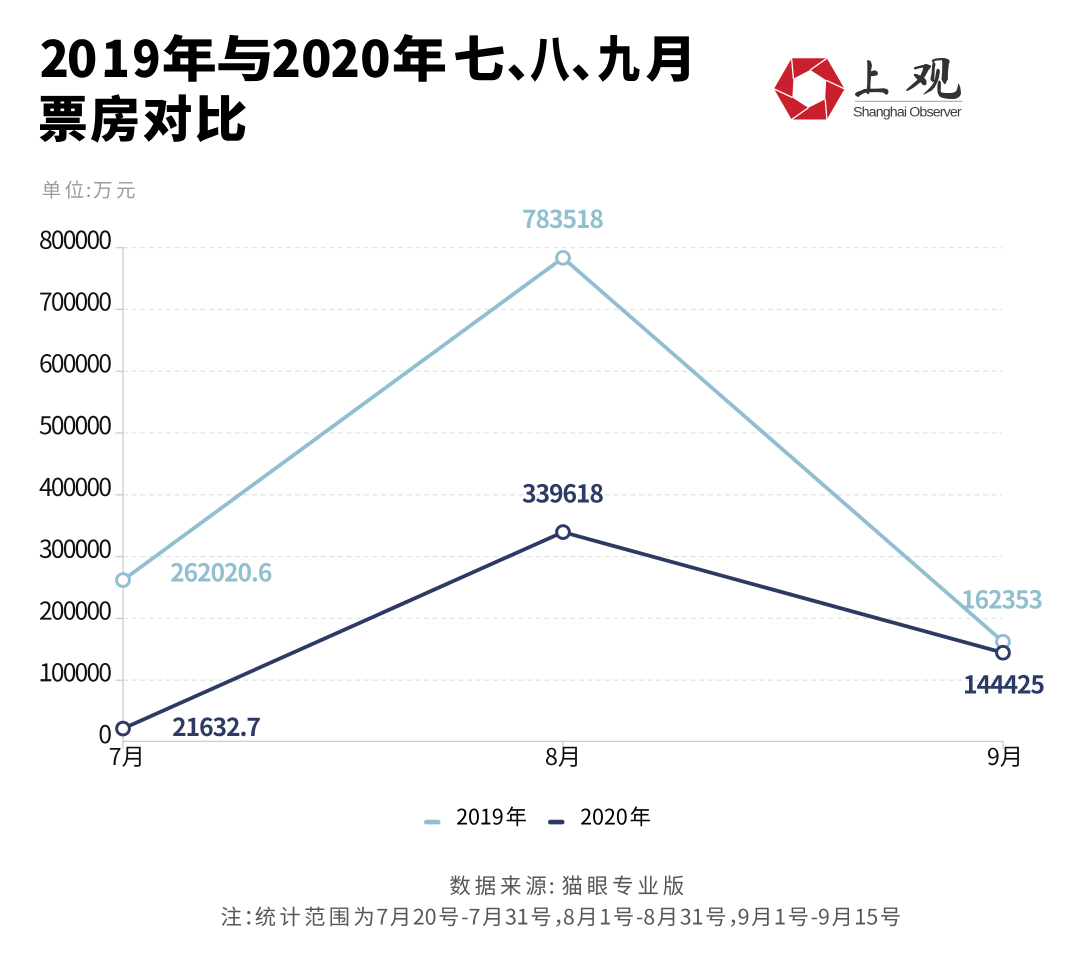 Image resolution: width=1080 pixels, height=979 pixels. Describe the element at coordinates (907, 113) in the screenshot. I see `svg-text: Shanghai Observer` at that location.